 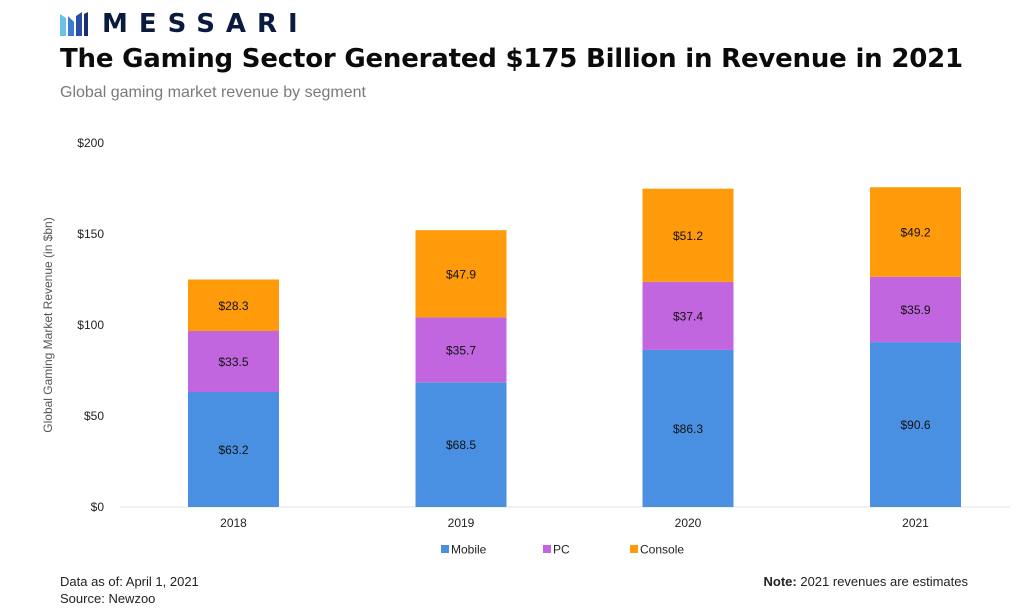 What do you see at coordinates (915, 523) in the screenshot?
I see `x-tick-label: 2021` at bounding box center [915, 523].